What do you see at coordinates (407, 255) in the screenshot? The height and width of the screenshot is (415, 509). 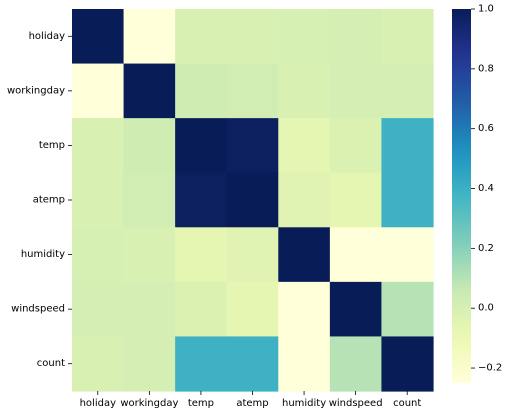 I see `heatmap-cell-humidity-count` at bounding box center [407, 255].